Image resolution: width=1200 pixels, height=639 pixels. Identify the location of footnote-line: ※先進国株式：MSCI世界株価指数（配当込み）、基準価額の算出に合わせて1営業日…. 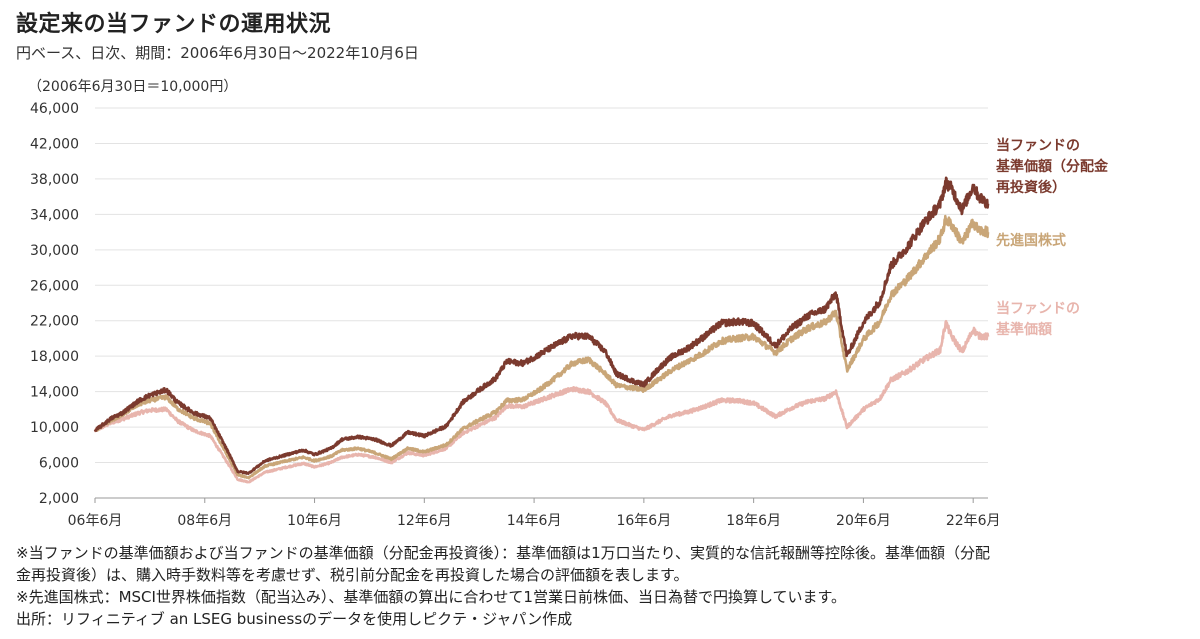
(431, 597).